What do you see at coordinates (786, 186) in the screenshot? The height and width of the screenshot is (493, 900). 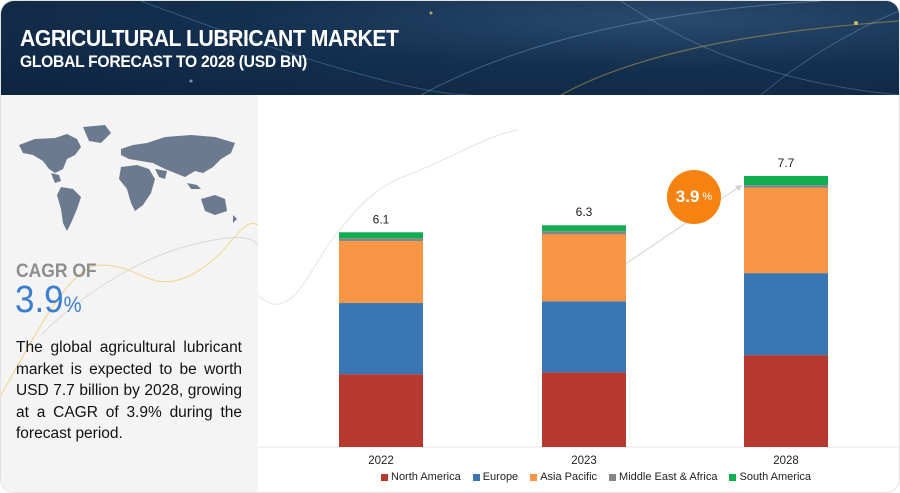 I see `bar-segment-middle-east-and-africa-2028` at bounding box center [786, 186].